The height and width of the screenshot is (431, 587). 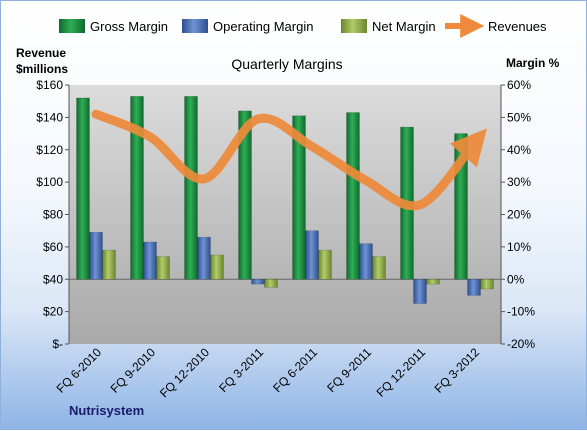 I want to click on x-tick-label: FQ 9-2010, so click(x=133, y=370).